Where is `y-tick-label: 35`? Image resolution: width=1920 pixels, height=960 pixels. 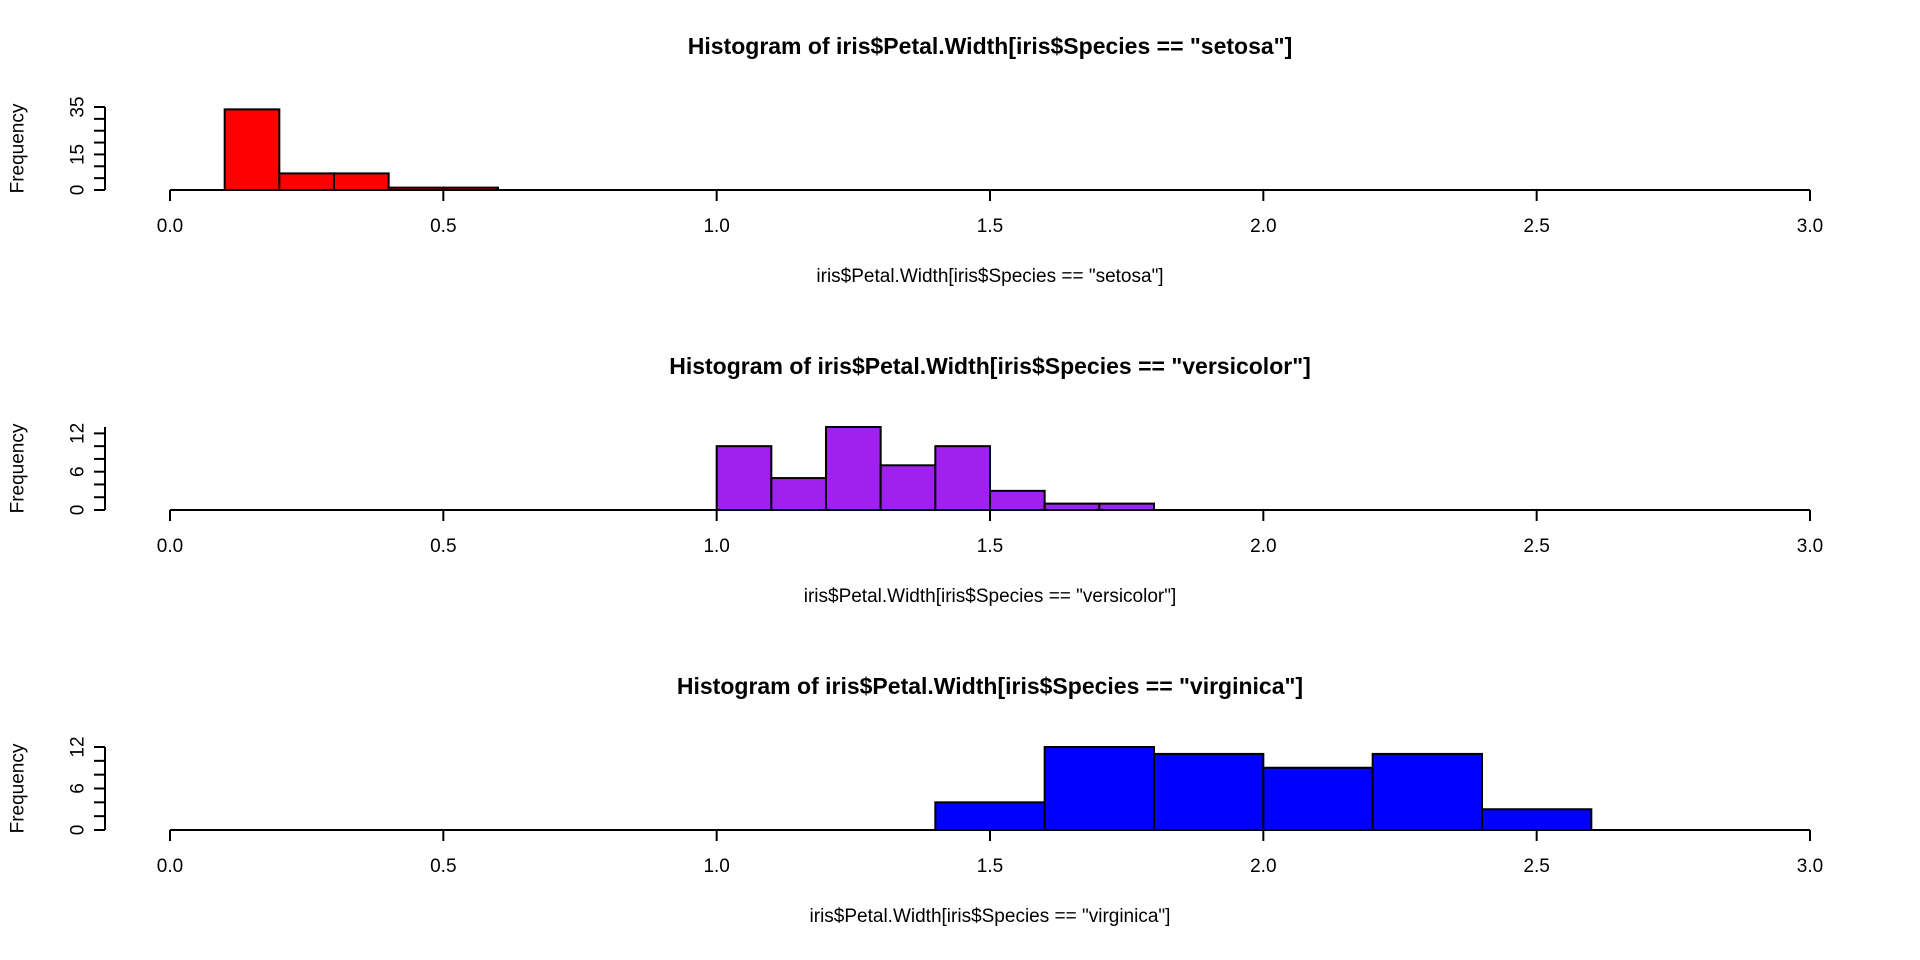 y-tick-label: 35 is located at coordinates (78, 106).